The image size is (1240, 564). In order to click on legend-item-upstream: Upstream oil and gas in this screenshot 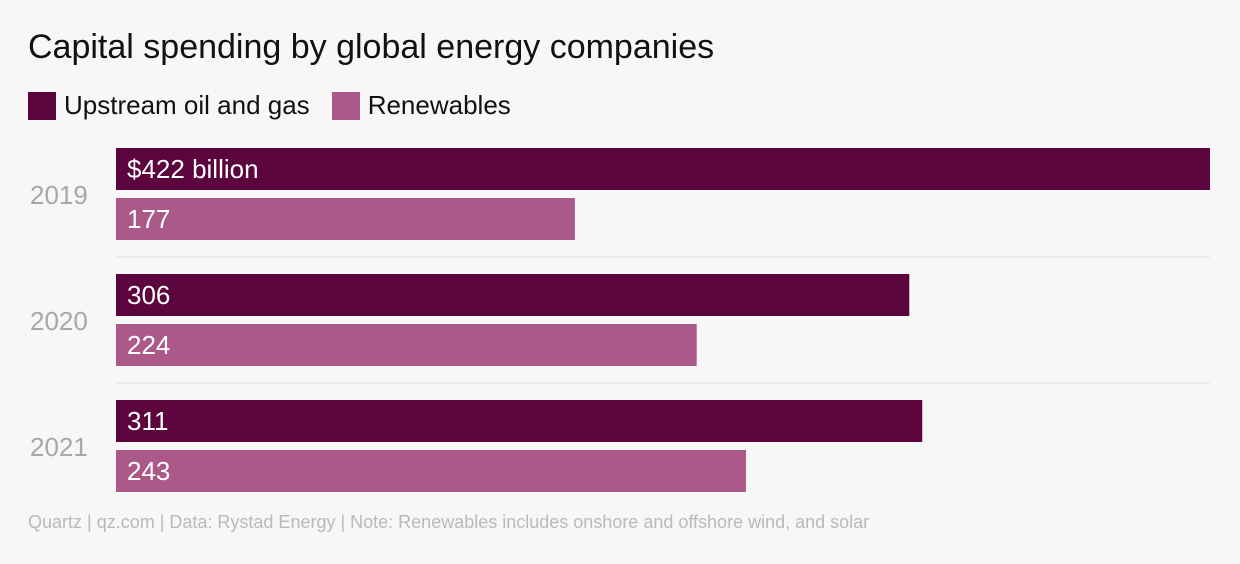, I will do `click(169, 105)`.